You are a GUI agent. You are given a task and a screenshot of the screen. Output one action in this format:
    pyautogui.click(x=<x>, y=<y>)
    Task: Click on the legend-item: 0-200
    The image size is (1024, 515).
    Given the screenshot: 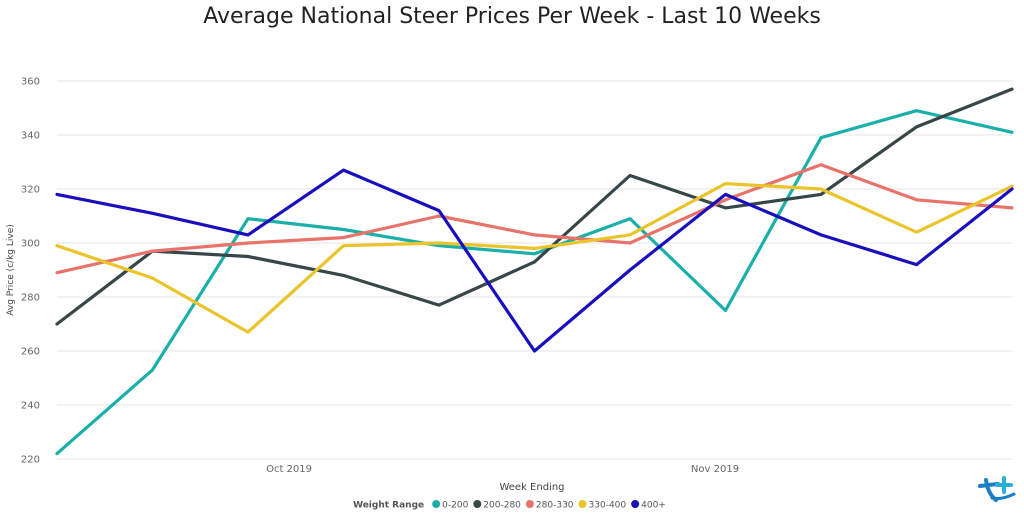 What is the action you would take?
    pyautogui.click(x=450, y=505)
    